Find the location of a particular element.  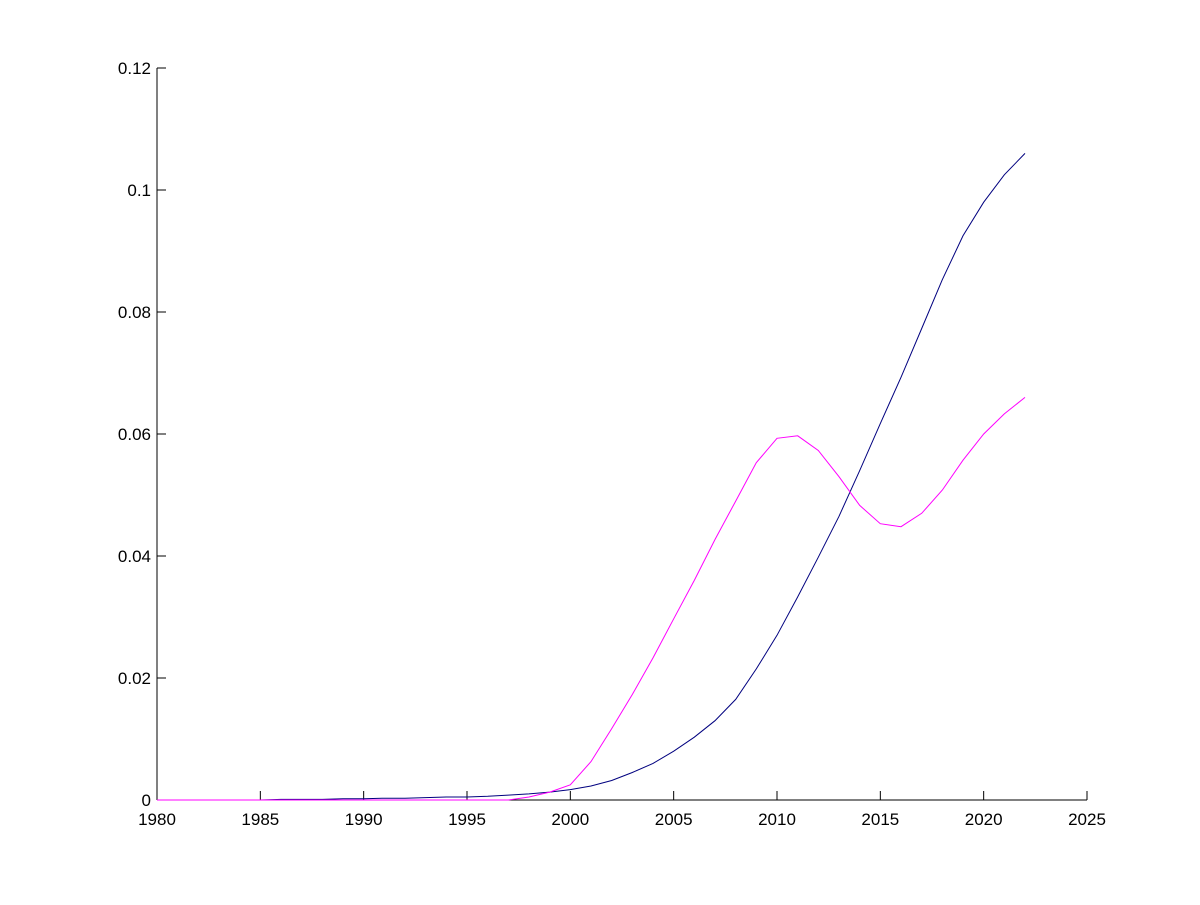

y-tick-label: 0.02 is located at coordinates (134, 678).